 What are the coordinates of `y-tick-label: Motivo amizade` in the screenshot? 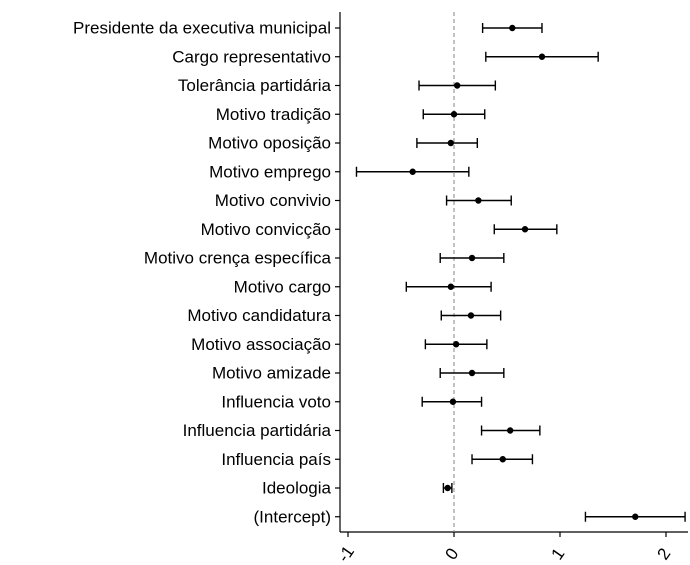 It's located at (271, 373).